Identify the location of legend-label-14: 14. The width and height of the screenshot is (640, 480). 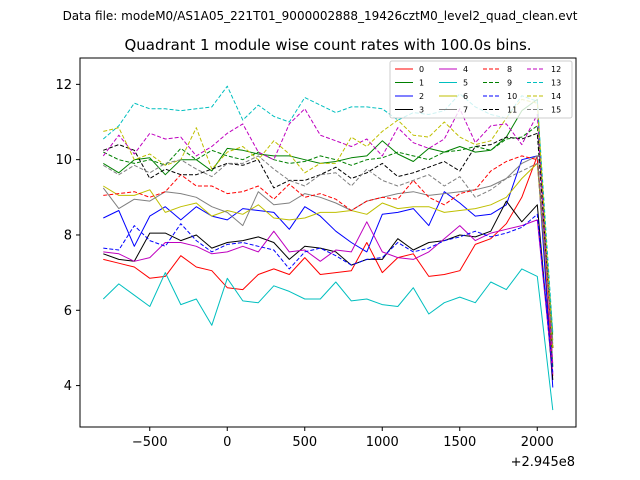
(556, 96).